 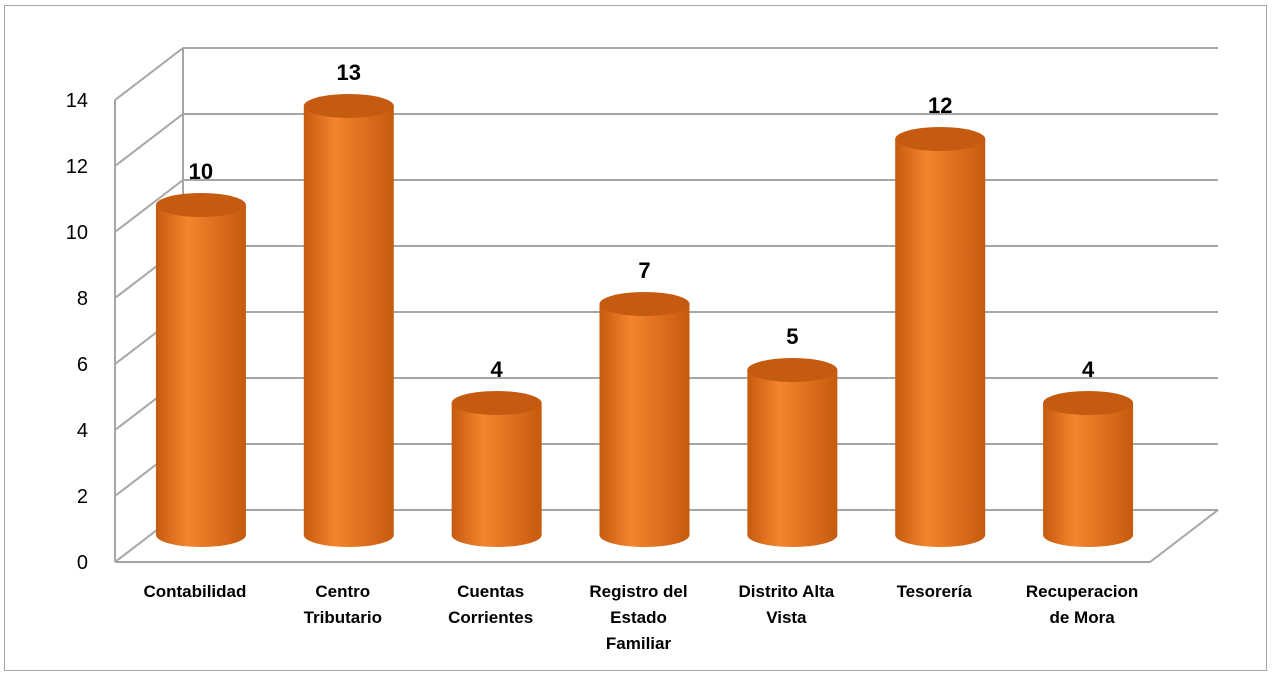 What do you see at coordinates (82, 563) in the screenshot?
I see `y-tick-label: 0` at bounding box center [82, 563].